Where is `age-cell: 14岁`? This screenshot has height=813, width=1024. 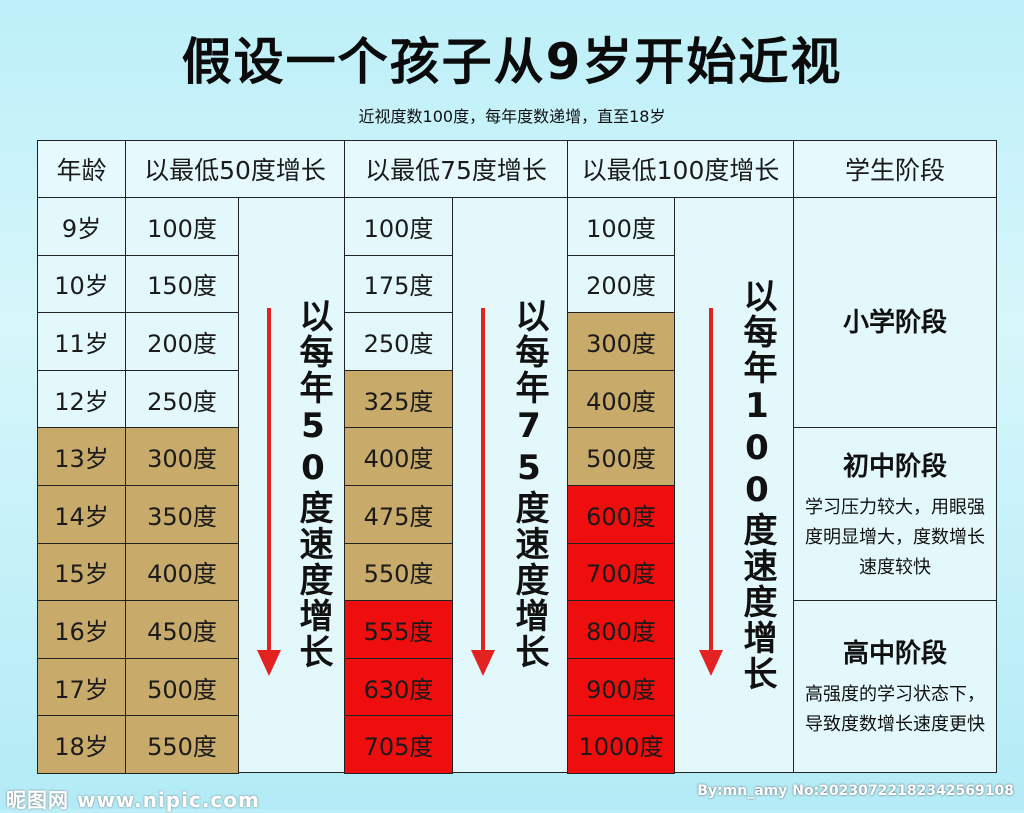
age-cell: 14岁 is located at coordinates (81, 514).